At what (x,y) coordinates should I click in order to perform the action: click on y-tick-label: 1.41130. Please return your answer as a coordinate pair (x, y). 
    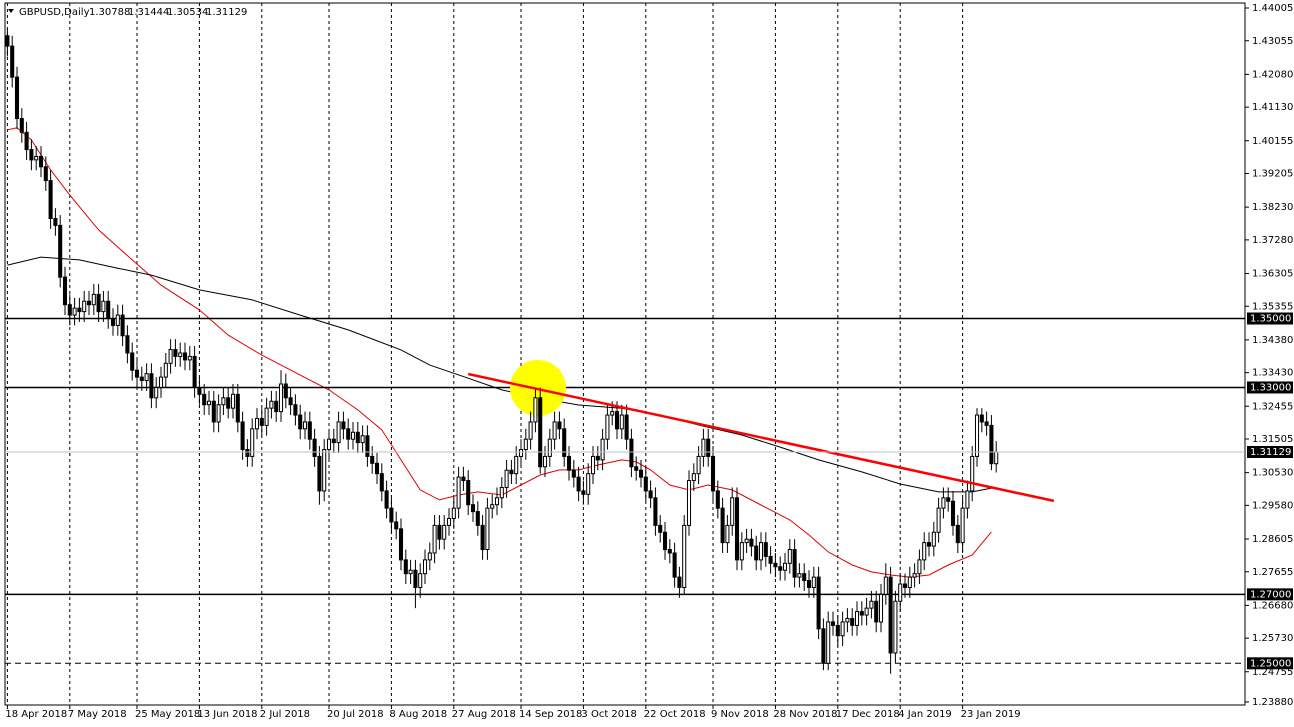
    Looking at the image, I should click on (1272, 107).